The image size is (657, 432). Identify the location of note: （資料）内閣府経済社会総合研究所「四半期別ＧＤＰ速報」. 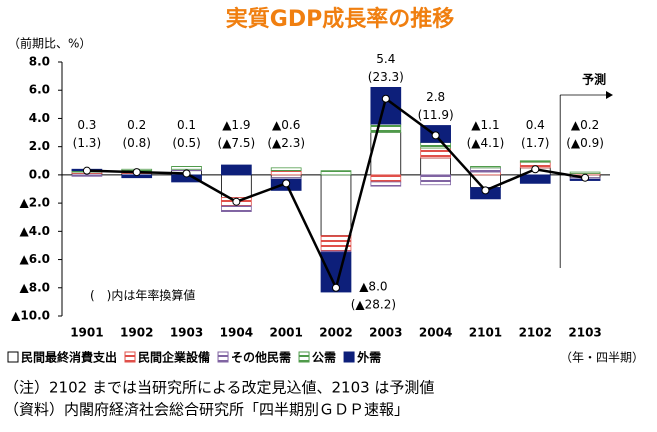
(206, 410).